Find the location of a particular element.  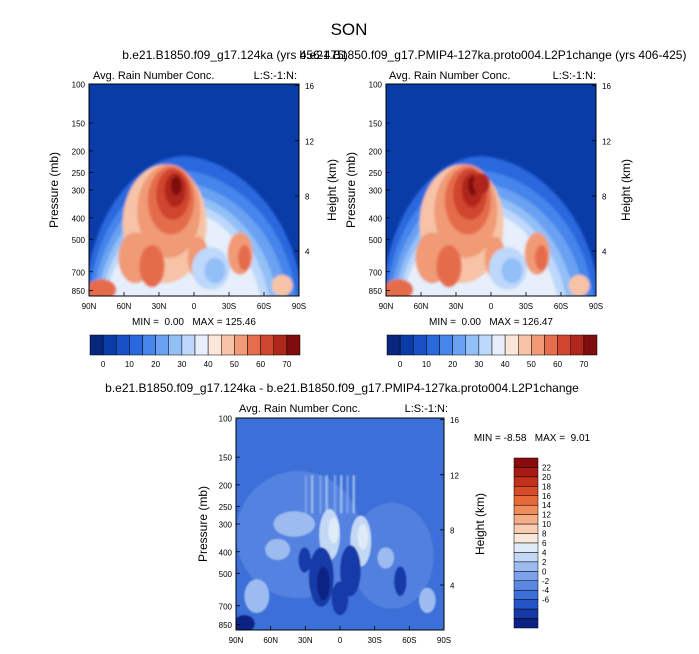

lat-tick-label: 30S is located at coordinates (229, 306).